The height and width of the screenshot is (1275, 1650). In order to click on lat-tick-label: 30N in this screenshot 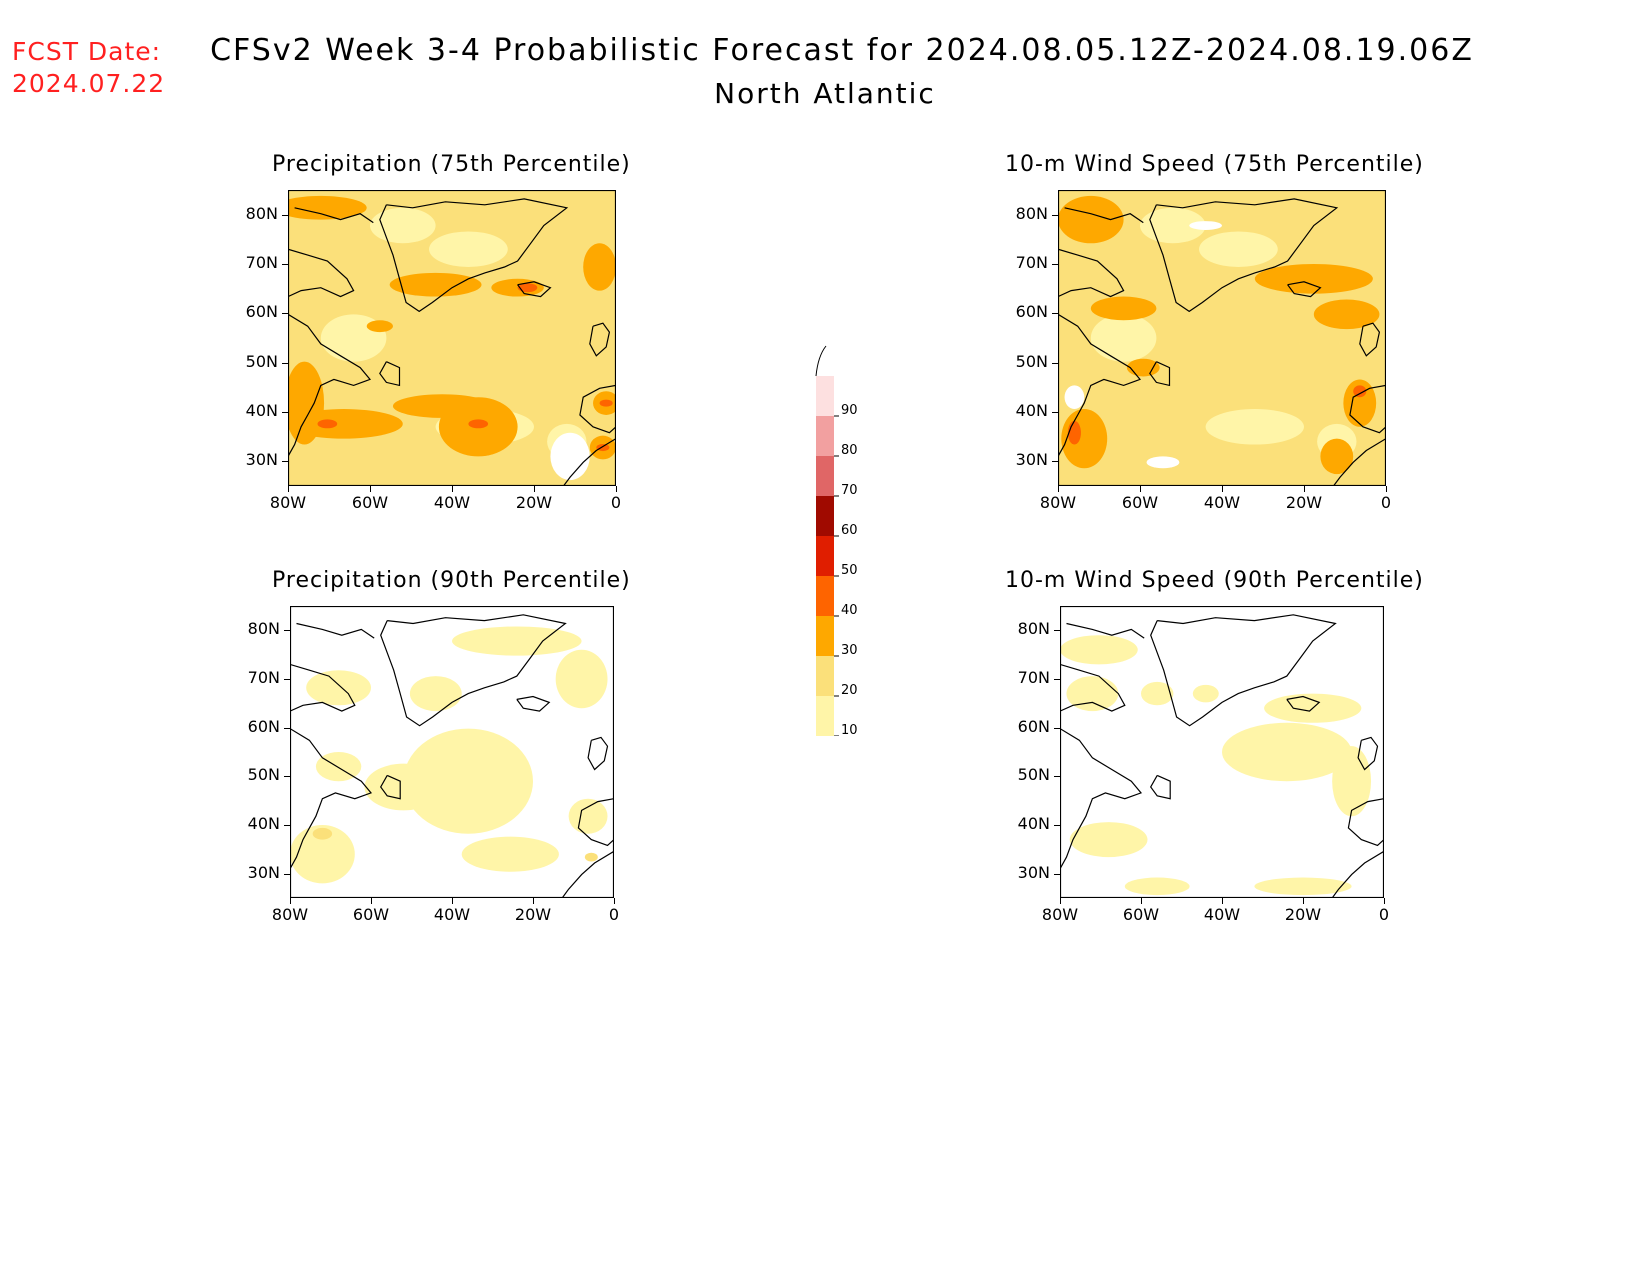, I will do `click(1031, 460)`.